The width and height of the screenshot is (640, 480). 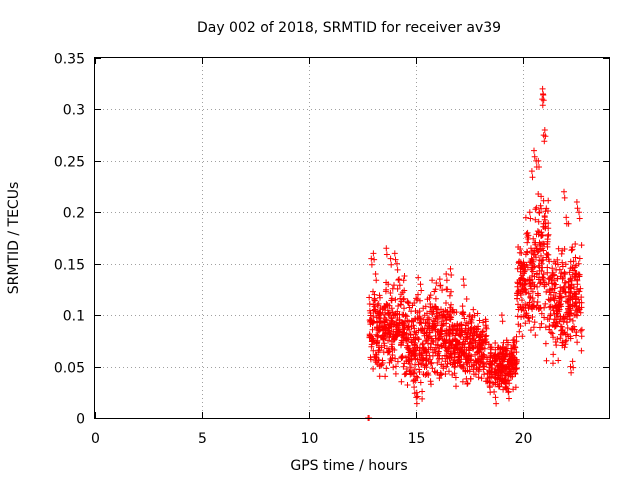 What do you see at coordinates (202, 439) in the screenshot?
I see `x-tick-label: 5` at bounding box center [202, 439].